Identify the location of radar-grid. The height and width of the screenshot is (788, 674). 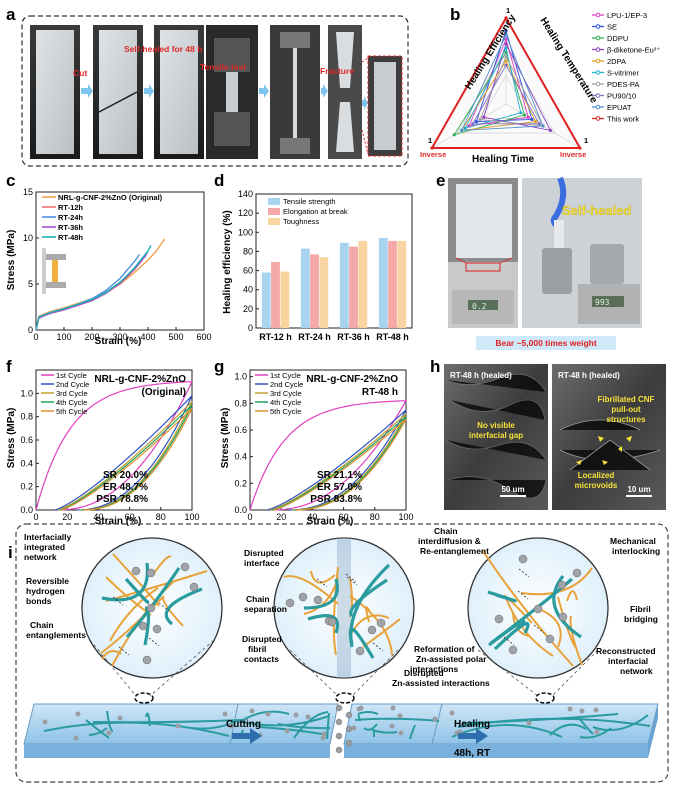
(506, 97).